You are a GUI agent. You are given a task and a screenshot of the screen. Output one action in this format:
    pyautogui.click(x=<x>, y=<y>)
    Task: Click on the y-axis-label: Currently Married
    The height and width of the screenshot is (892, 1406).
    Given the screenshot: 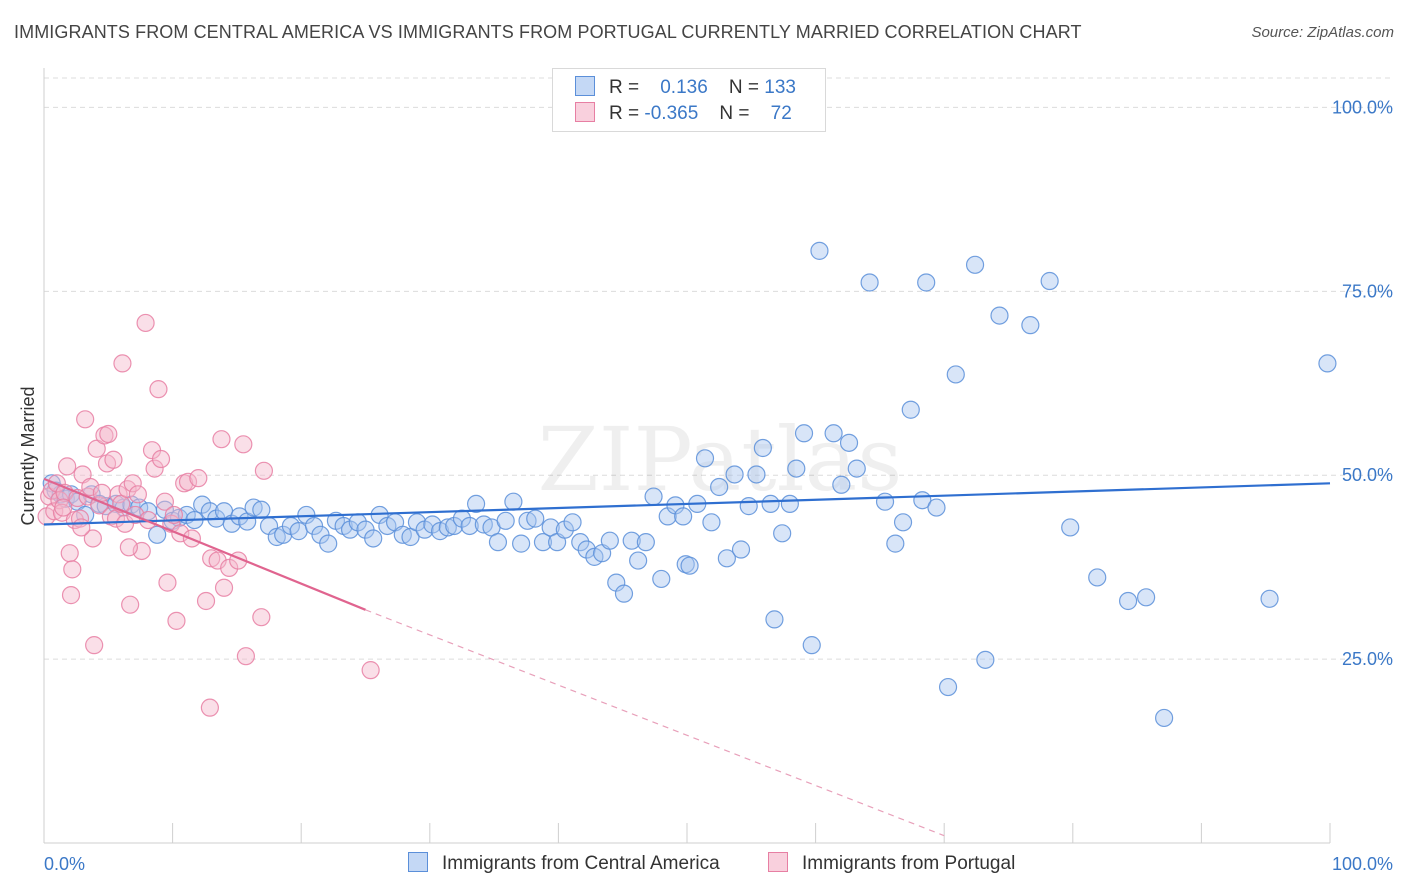 What is the action you would take?
    pyautogui.click(x=28, y=455)
    